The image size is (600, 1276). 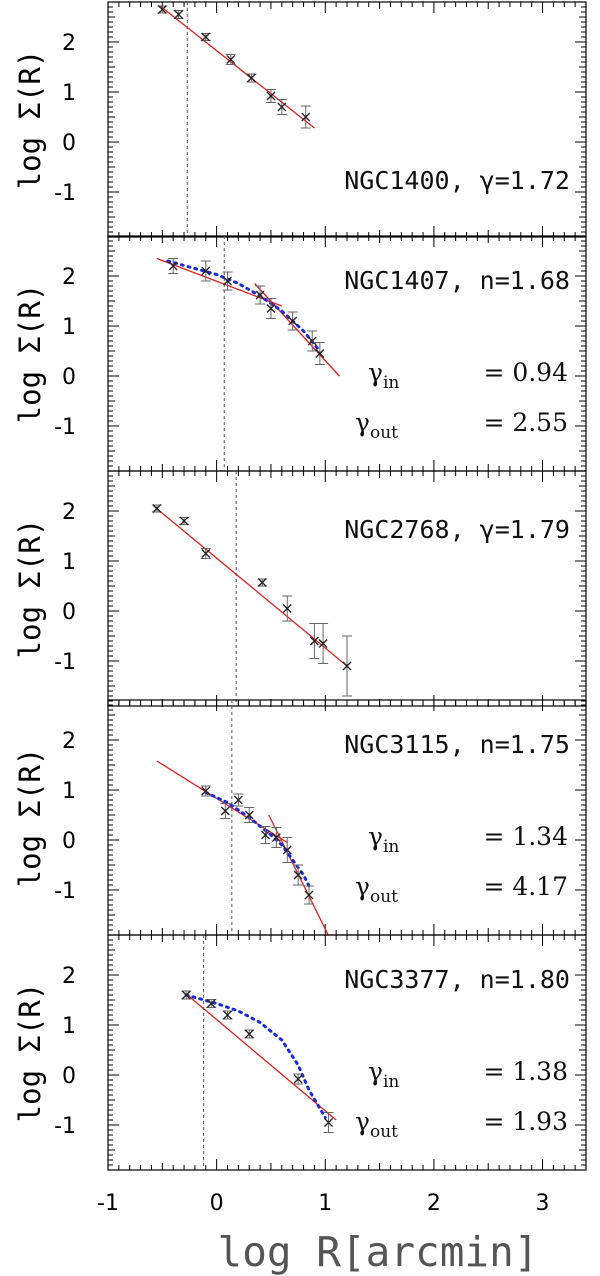 What do you see at coordinates (217, 1203) in the screenshot?
I see `x-tick-label: 0` at bounding box center [217, 1203].